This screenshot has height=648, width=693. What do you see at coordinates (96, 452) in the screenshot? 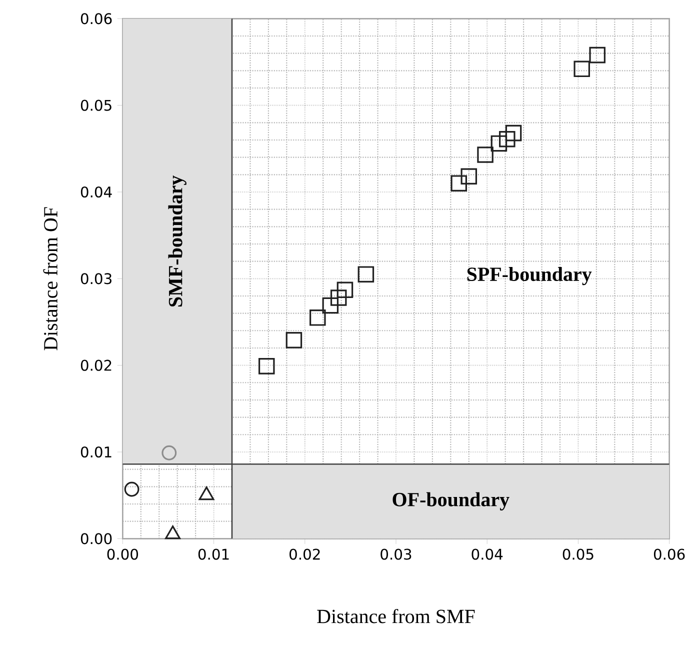
I see `y-tick-label: 0.01` at bounding box center [96, 452].